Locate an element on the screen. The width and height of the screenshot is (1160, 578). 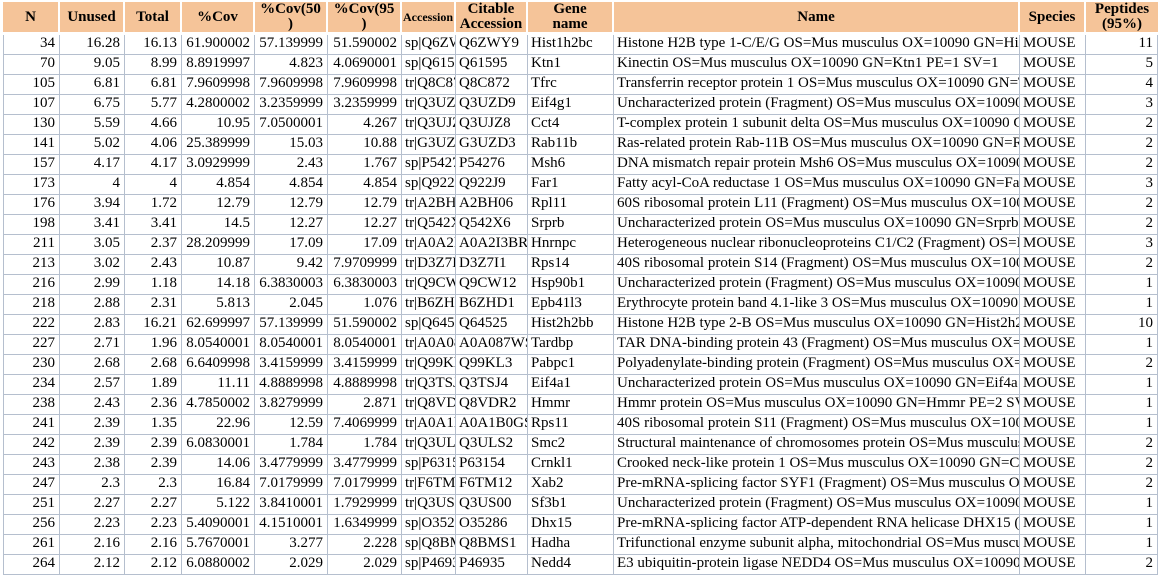
cell-pct-cov50: 3.4779999 is located at coordinates (291, 465).